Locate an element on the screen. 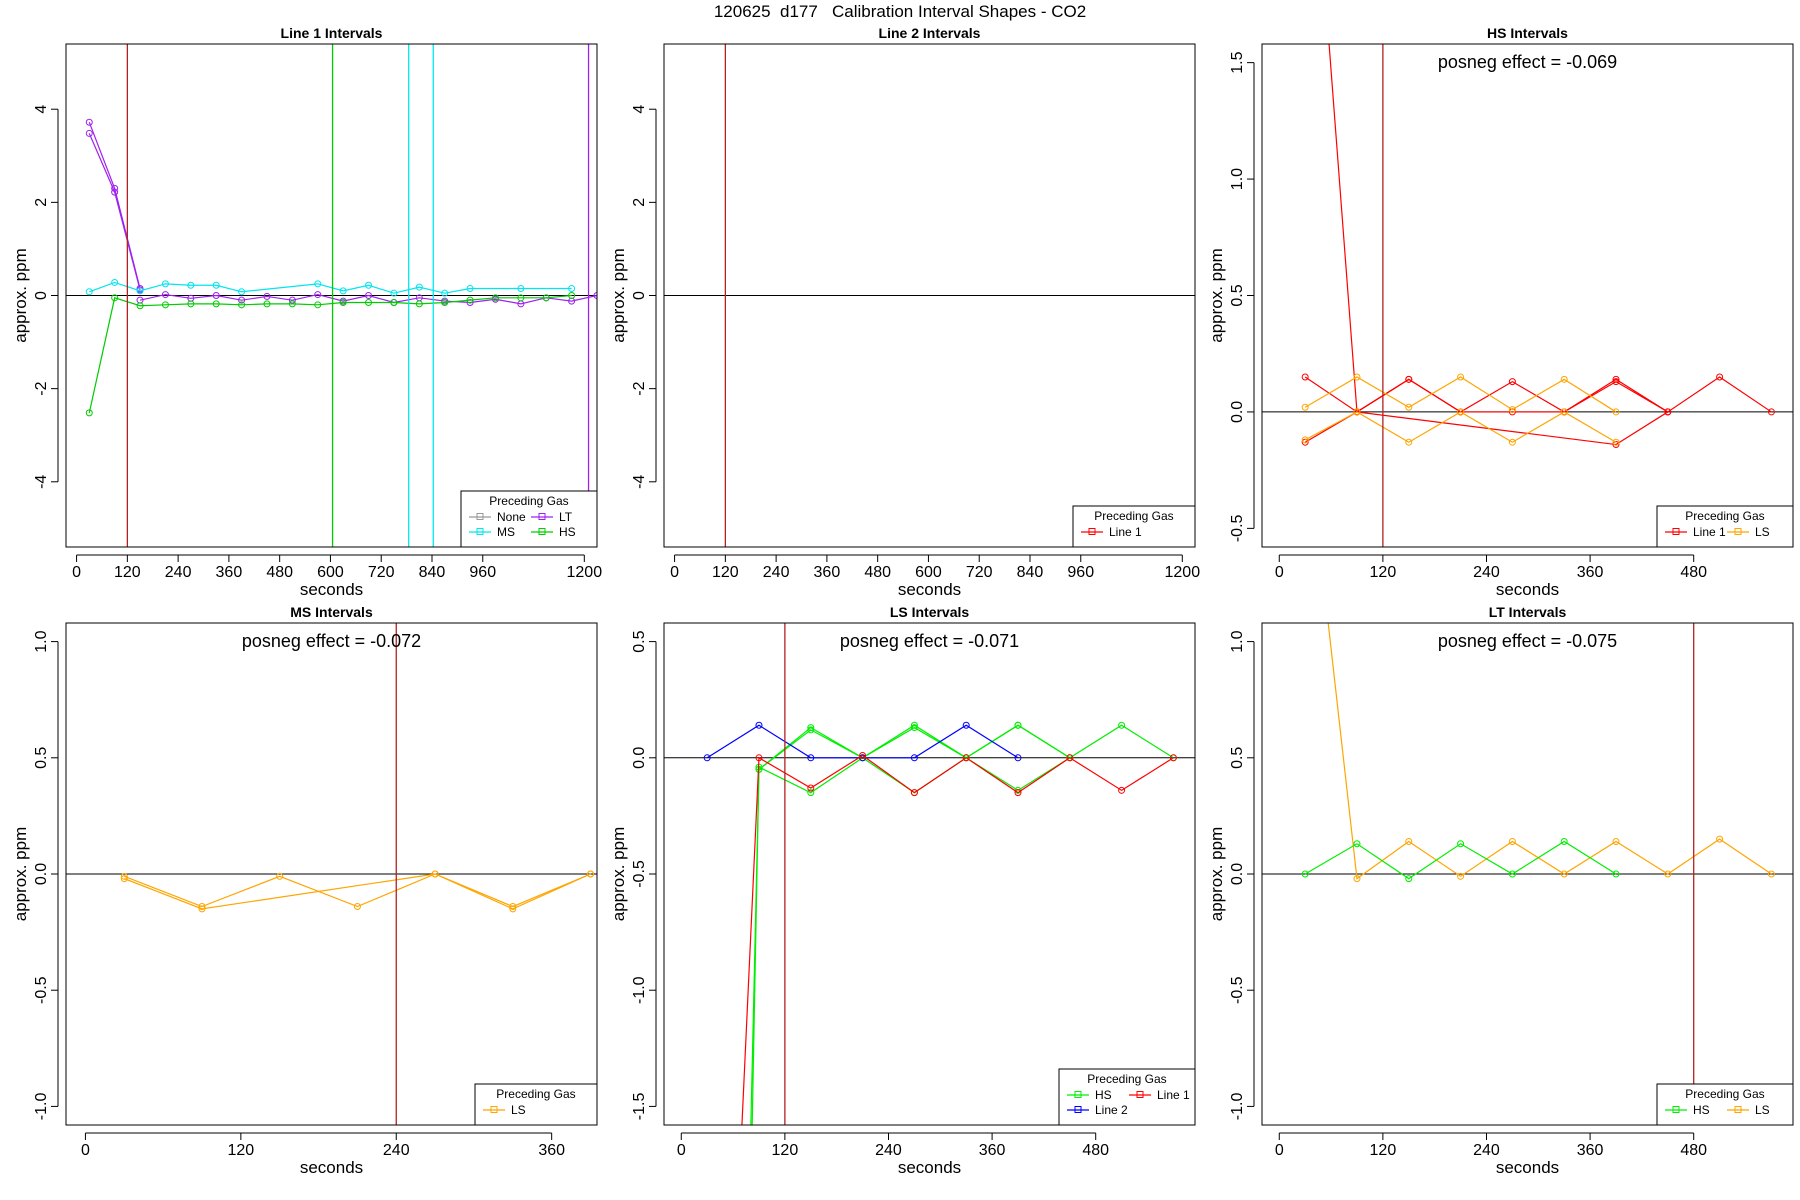 This screenshot has width=1800, height=1200. y-tick-label: -4 is located at coordinates (639, 482).